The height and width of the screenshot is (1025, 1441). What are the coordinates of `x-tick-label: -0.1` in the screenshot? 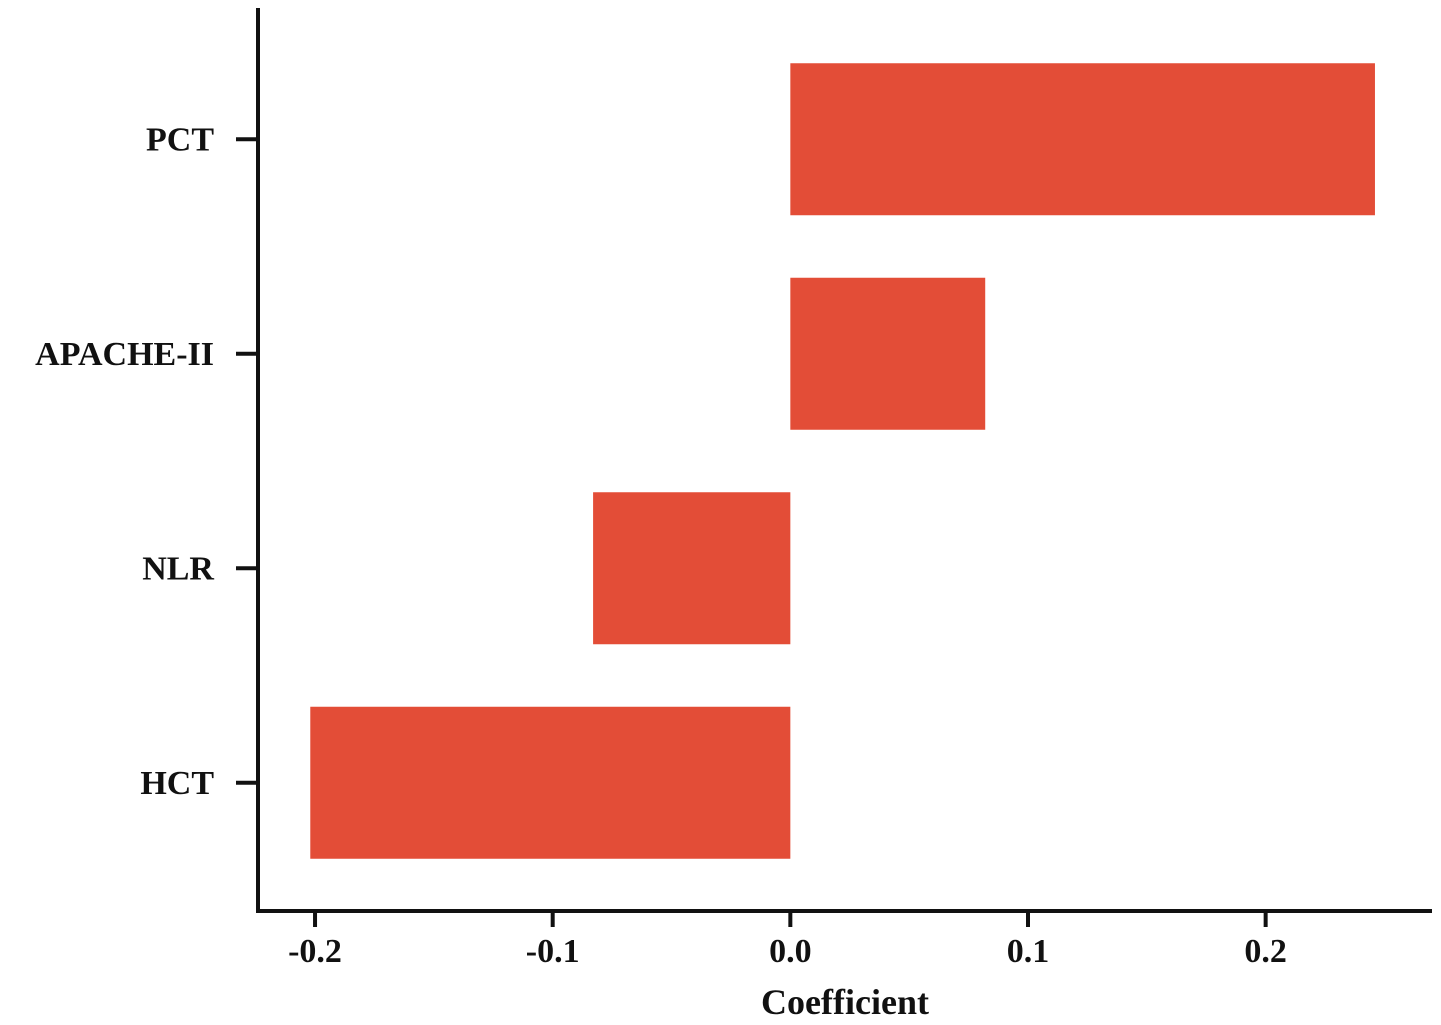 It's located at (553, 951).